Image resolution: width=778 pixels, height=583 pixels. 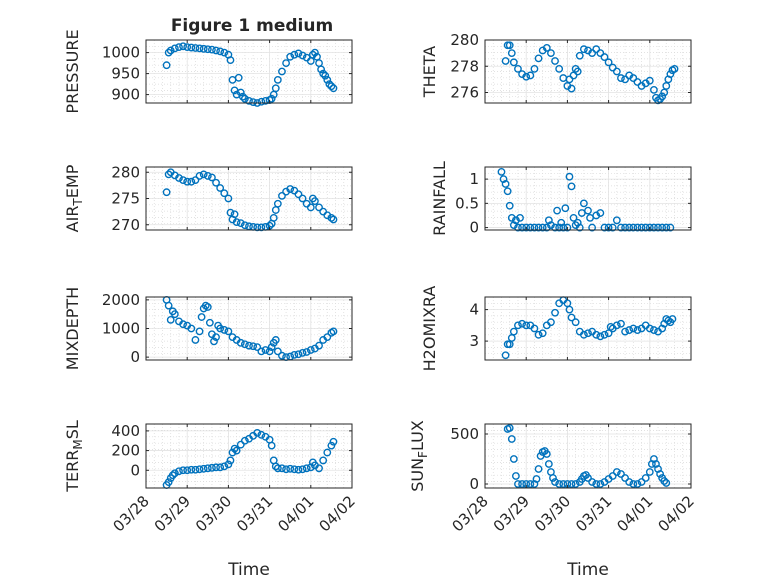 What do you see at coordinates (208, 328) in the screenshot?
I see `subplot-mixdepth: 0 1000 2000 MIXDEPTH` at bounding box center [208, 328].